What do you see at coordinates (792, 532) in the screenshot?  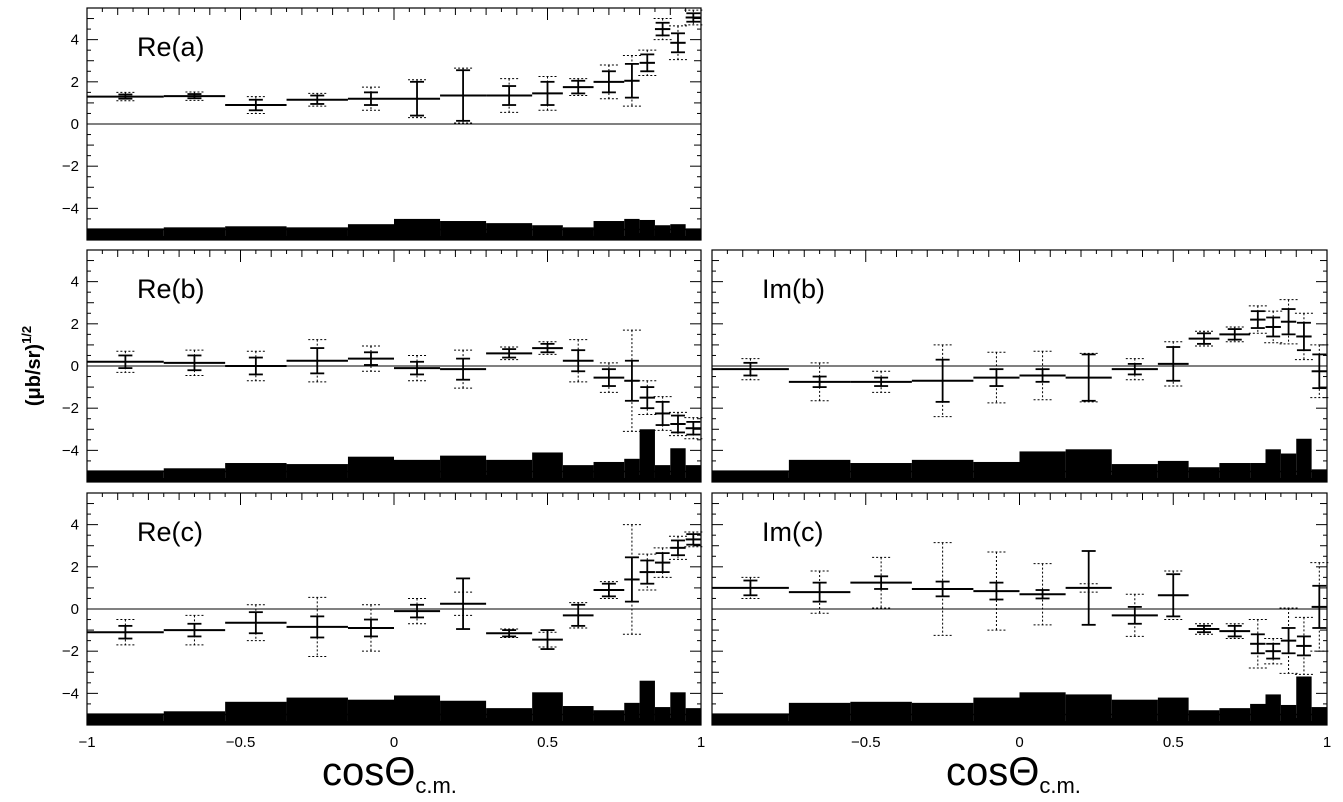 I see `panel-label: Im(c)` at bounding box center [792, 532].